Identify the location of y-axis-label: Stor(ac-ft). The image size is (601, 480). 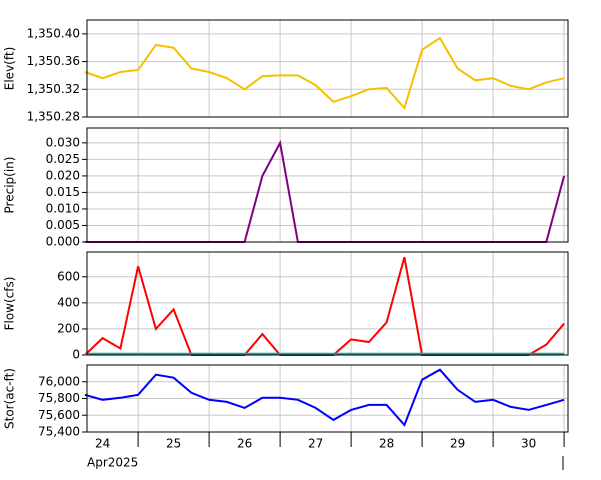
(10, 398).